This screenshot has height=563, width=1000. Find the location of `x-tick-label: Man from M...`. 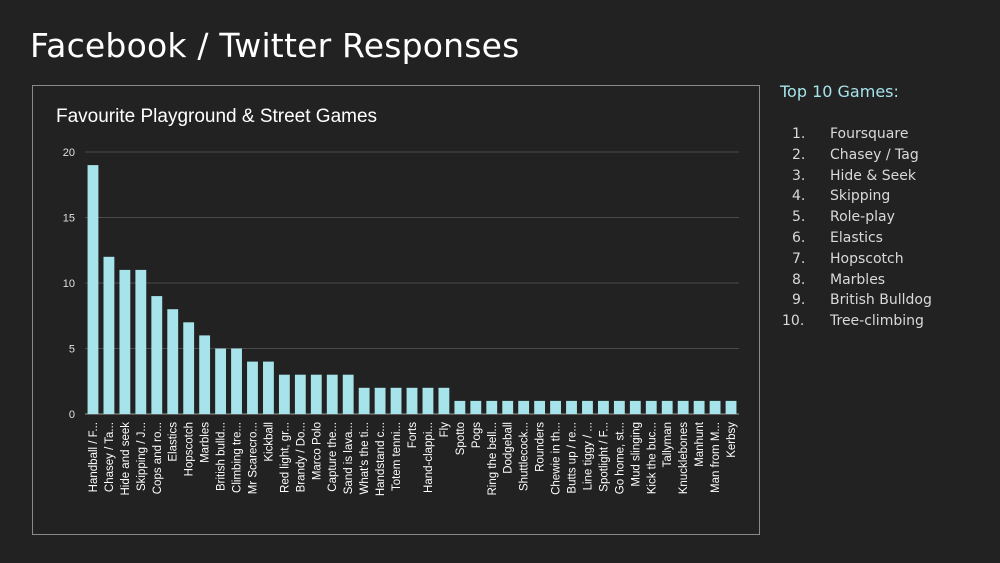

x-tick-label: Man from M... is located at coordinates (716, 457).